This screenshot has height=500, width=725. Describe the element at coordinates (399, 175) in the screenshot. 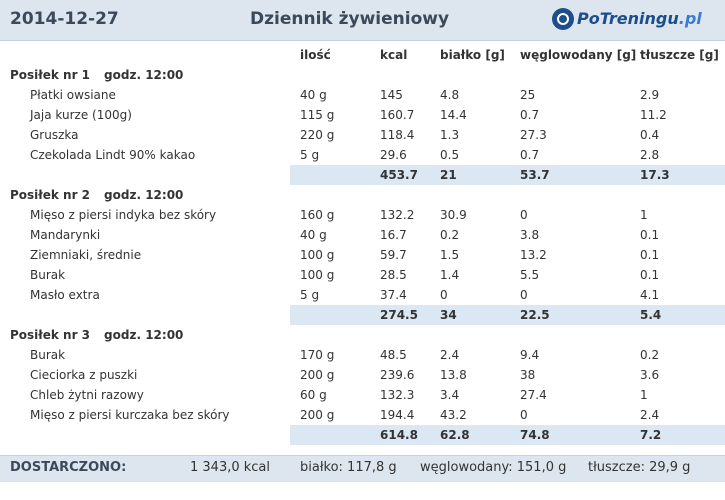

I see `total-kcal: 453.7` at that location.